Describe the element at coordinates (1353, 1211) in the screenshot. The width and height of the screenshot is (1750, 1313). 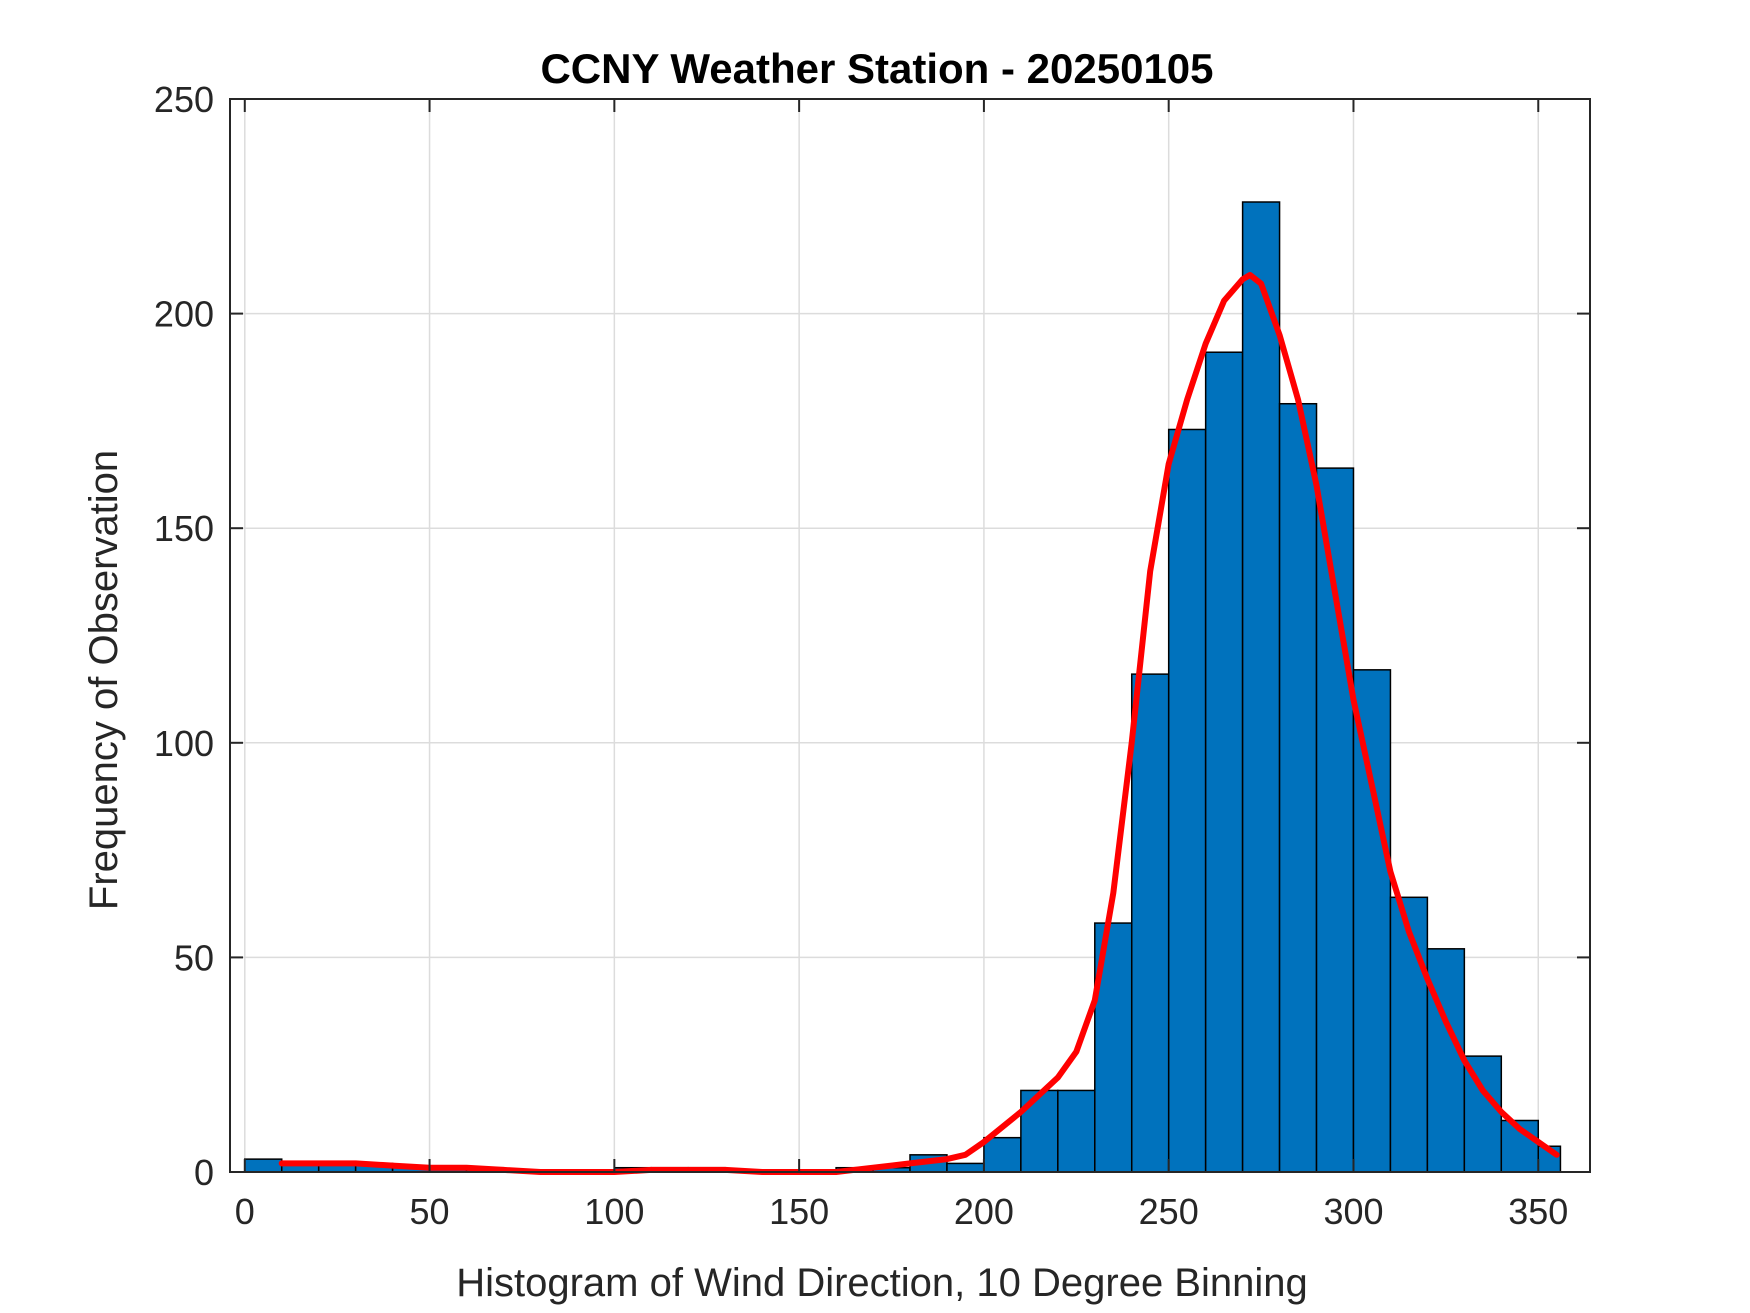
I see `x-tick-label: 300` at that location.